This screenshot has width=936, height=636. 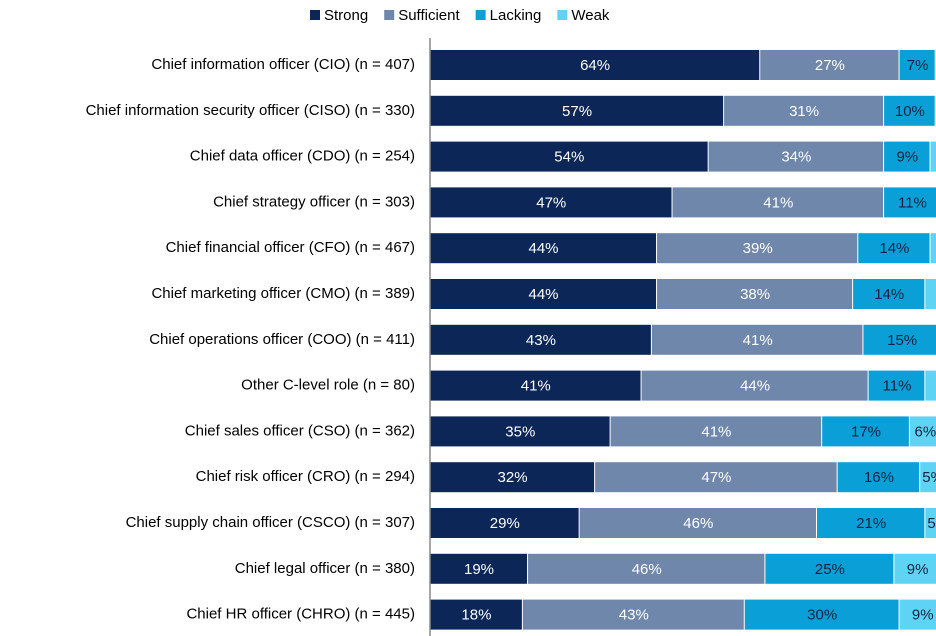 I want to click on value-label: 5%, so click(x=929, y=477).